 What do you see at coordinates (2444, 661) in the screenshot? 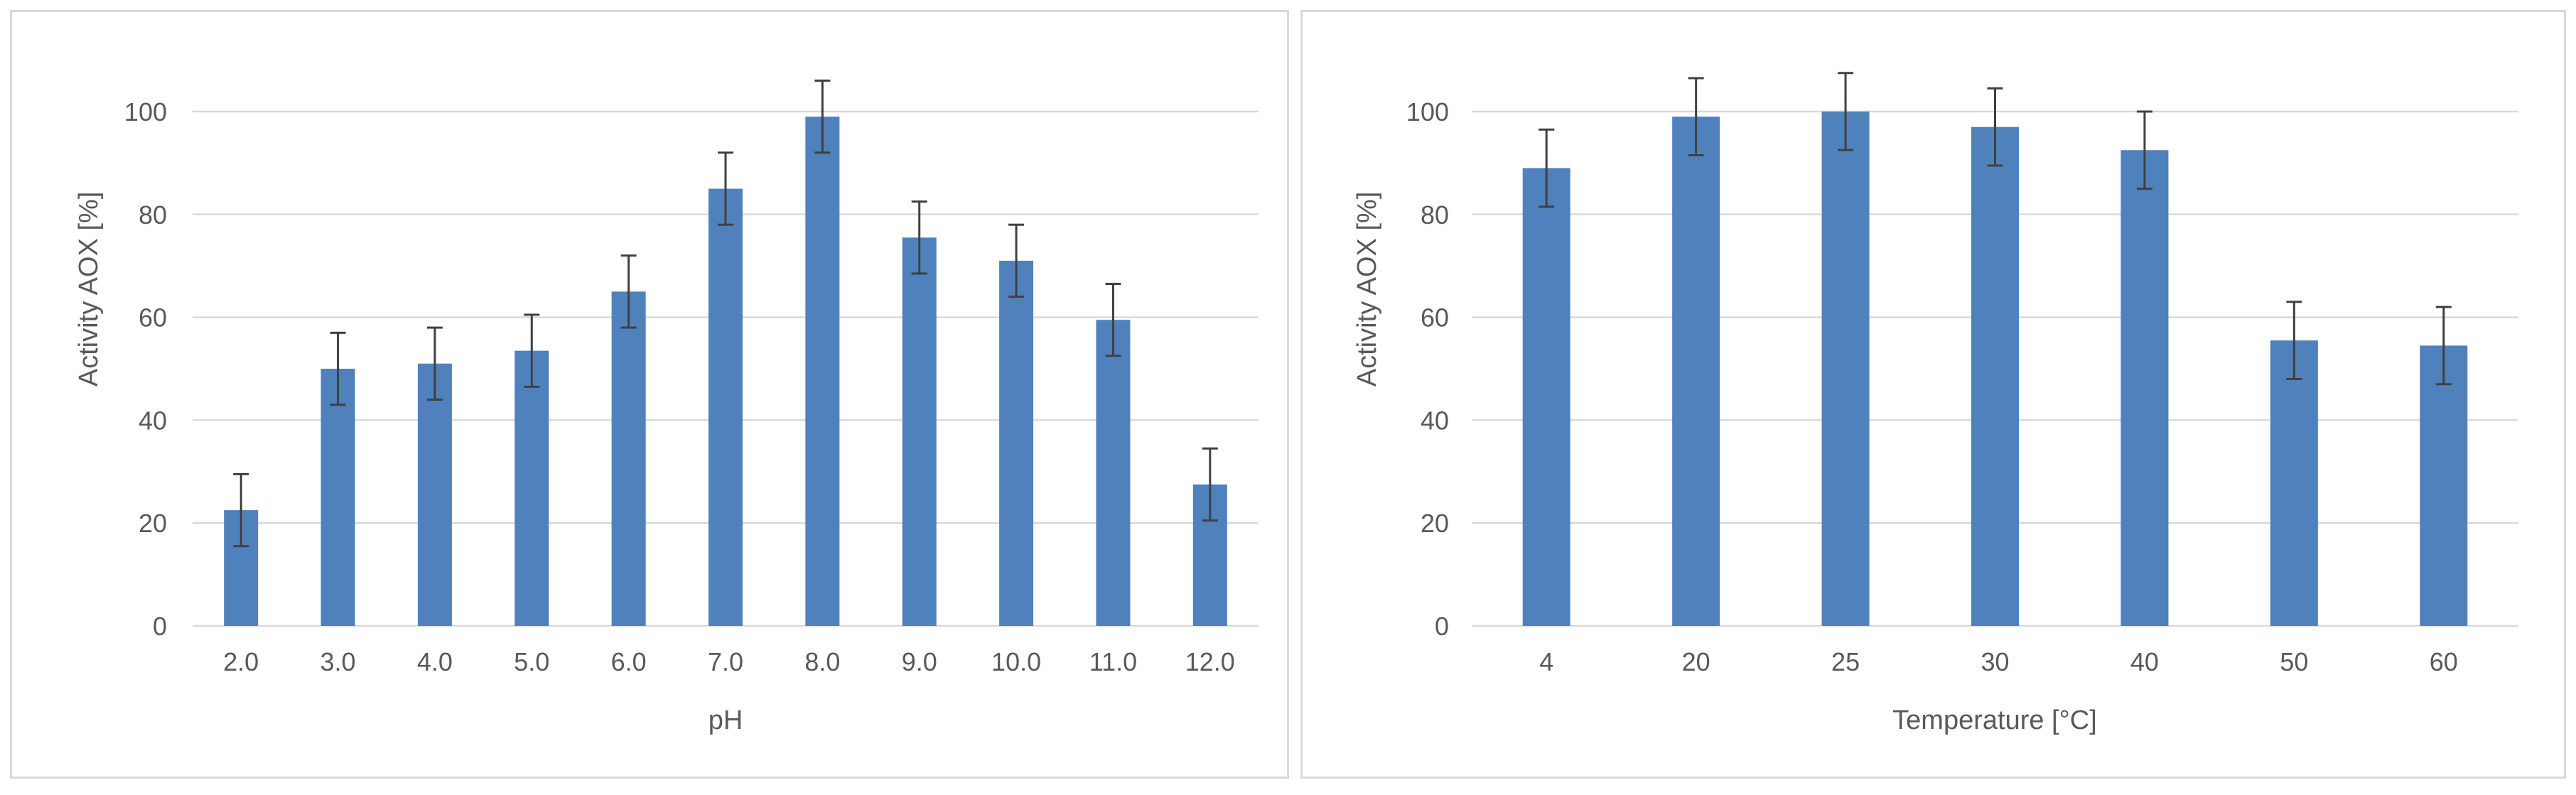
I see `temperature-x-tick-label: 60` at bounding box center [2444, 661].